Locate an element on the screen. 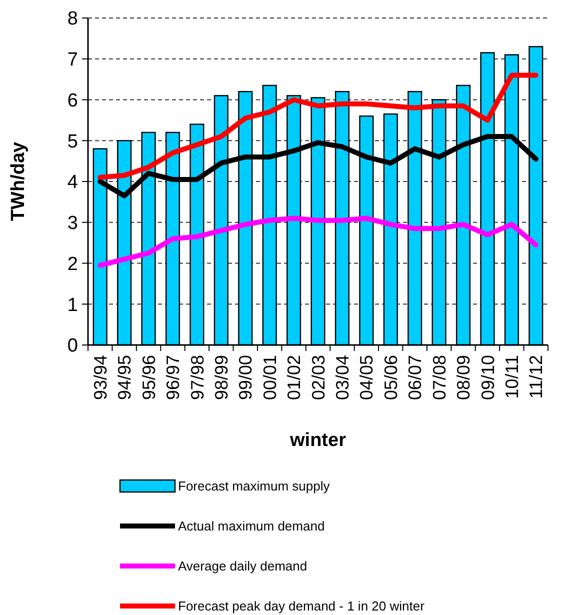 The image size is (567, 615). x-tick-label: 96/97 is located at coordinates (173, 377).